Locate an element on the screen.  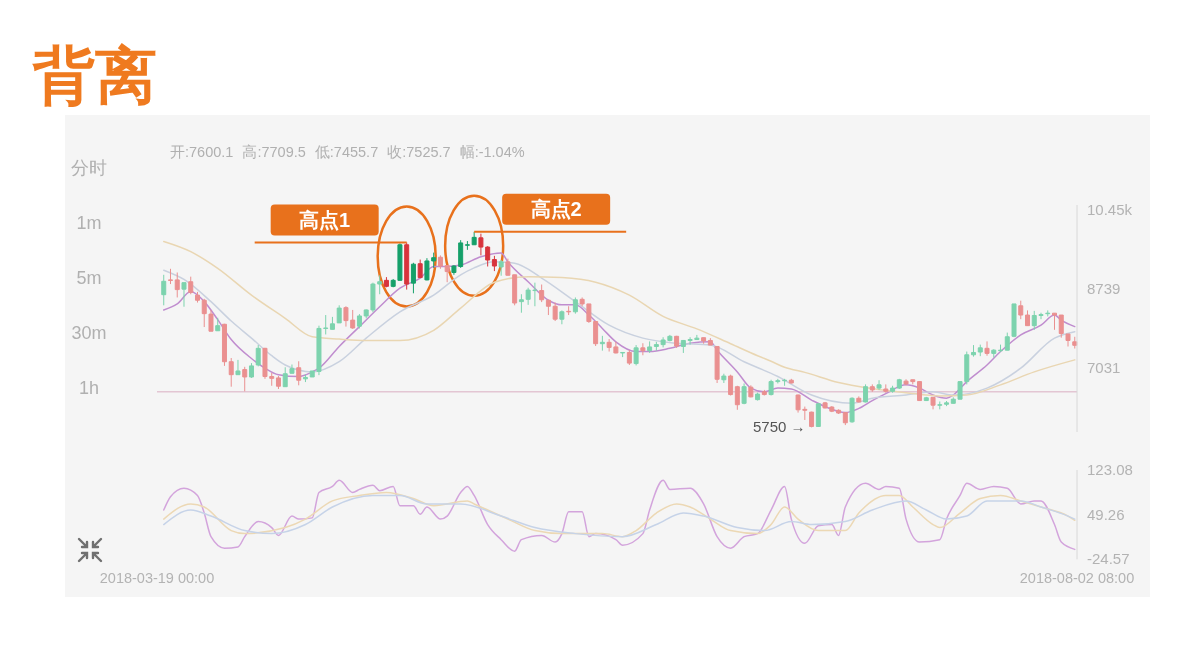
x-tick-label: 2018-03-19 00:00 is located at coordinates (157, 578).